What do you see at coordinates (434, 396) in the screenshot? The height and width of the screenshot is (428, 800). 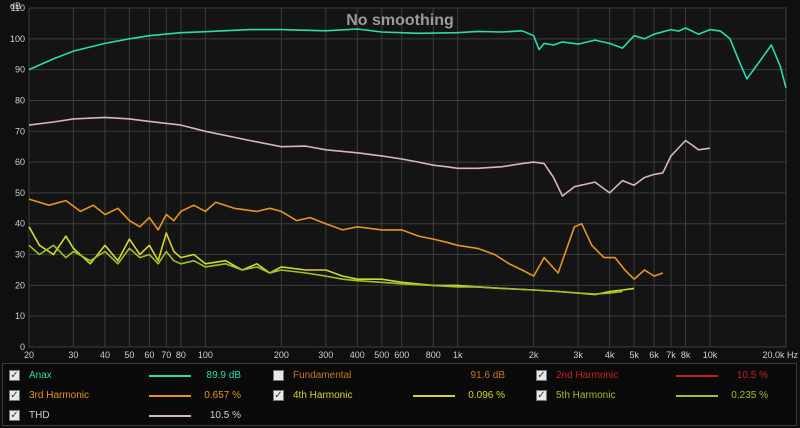 I see `4th-harmonic-line-swatch` at bounding box center [434, 396].